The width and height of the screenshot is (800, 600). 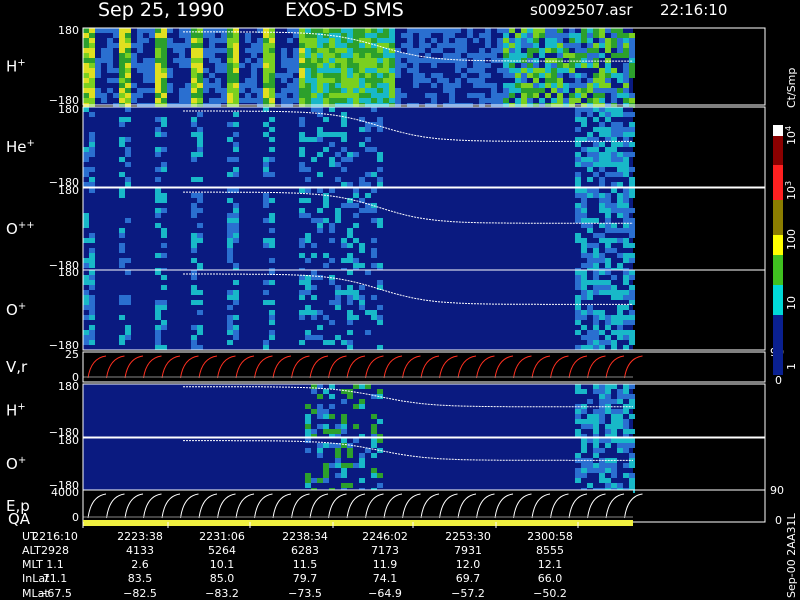 What do you see at coordinates (468, 564) in the screenshot?
I see `cell: 12.0` at bounding box center [468, 564].